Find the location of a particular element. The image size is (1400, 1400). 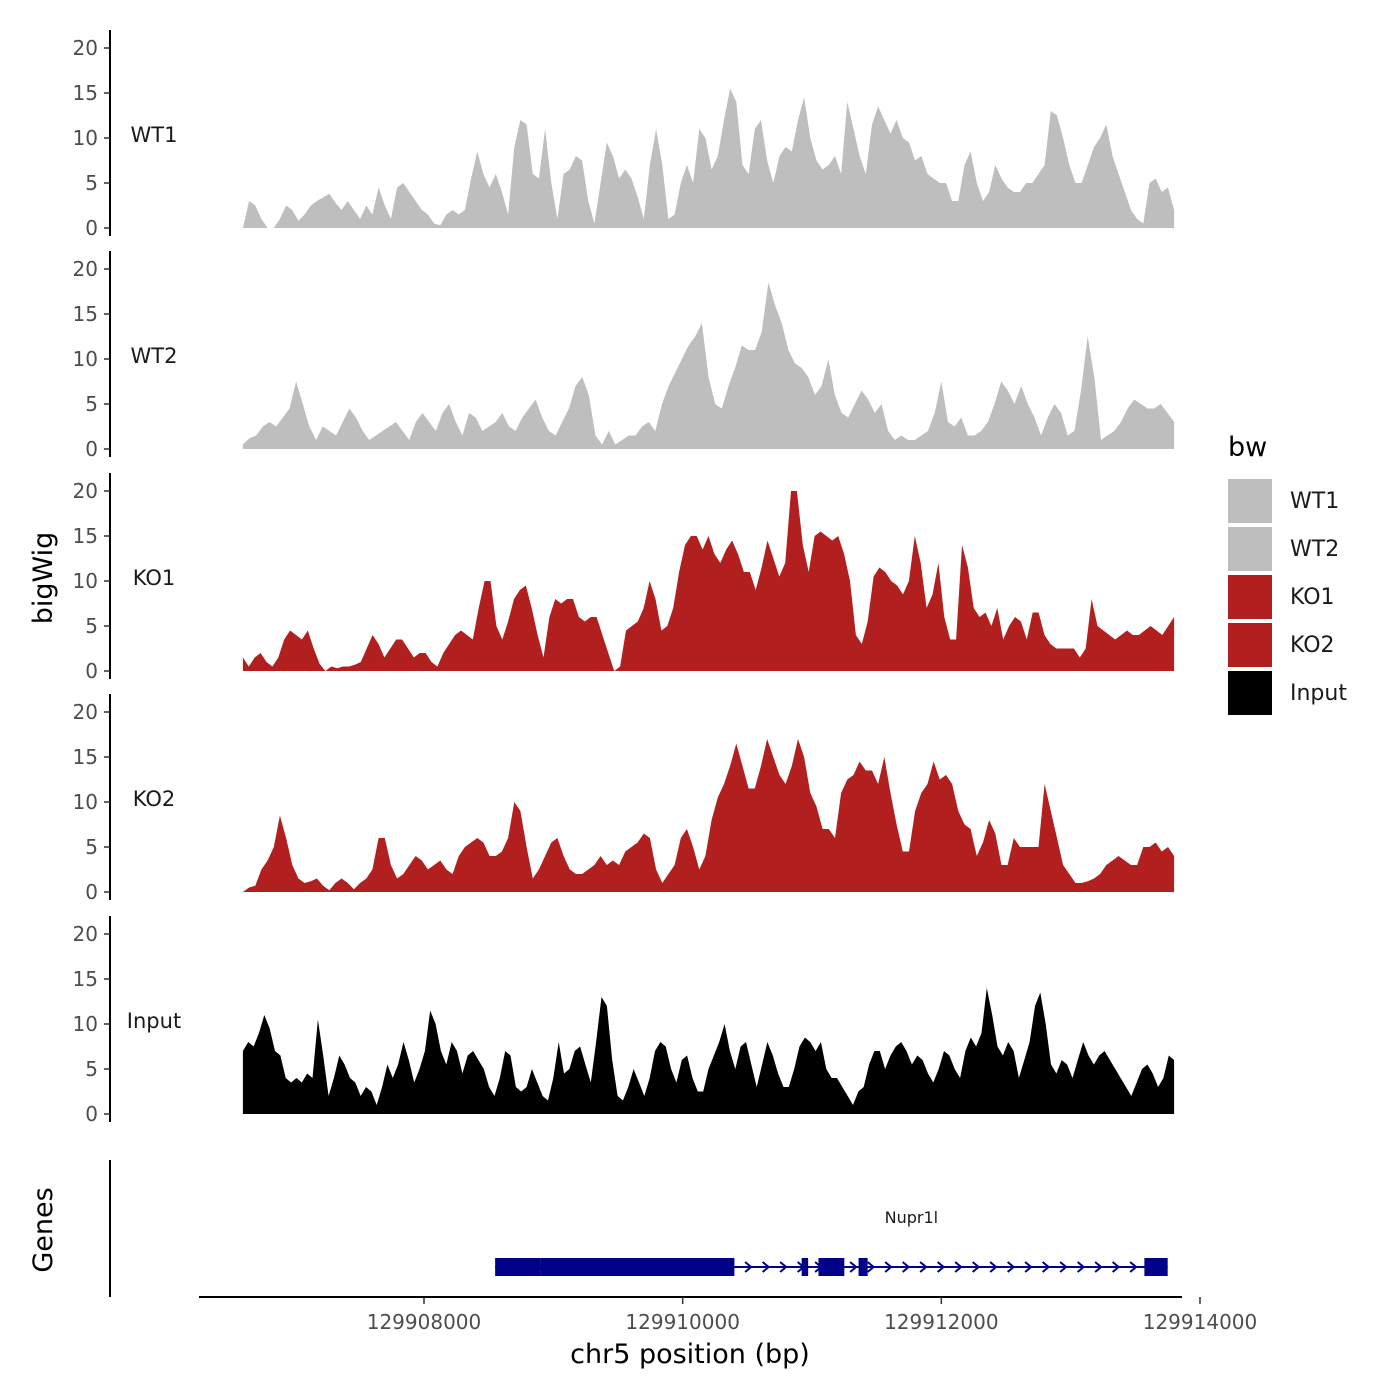

legend-title: bw is located at coordinates (1248, 447).